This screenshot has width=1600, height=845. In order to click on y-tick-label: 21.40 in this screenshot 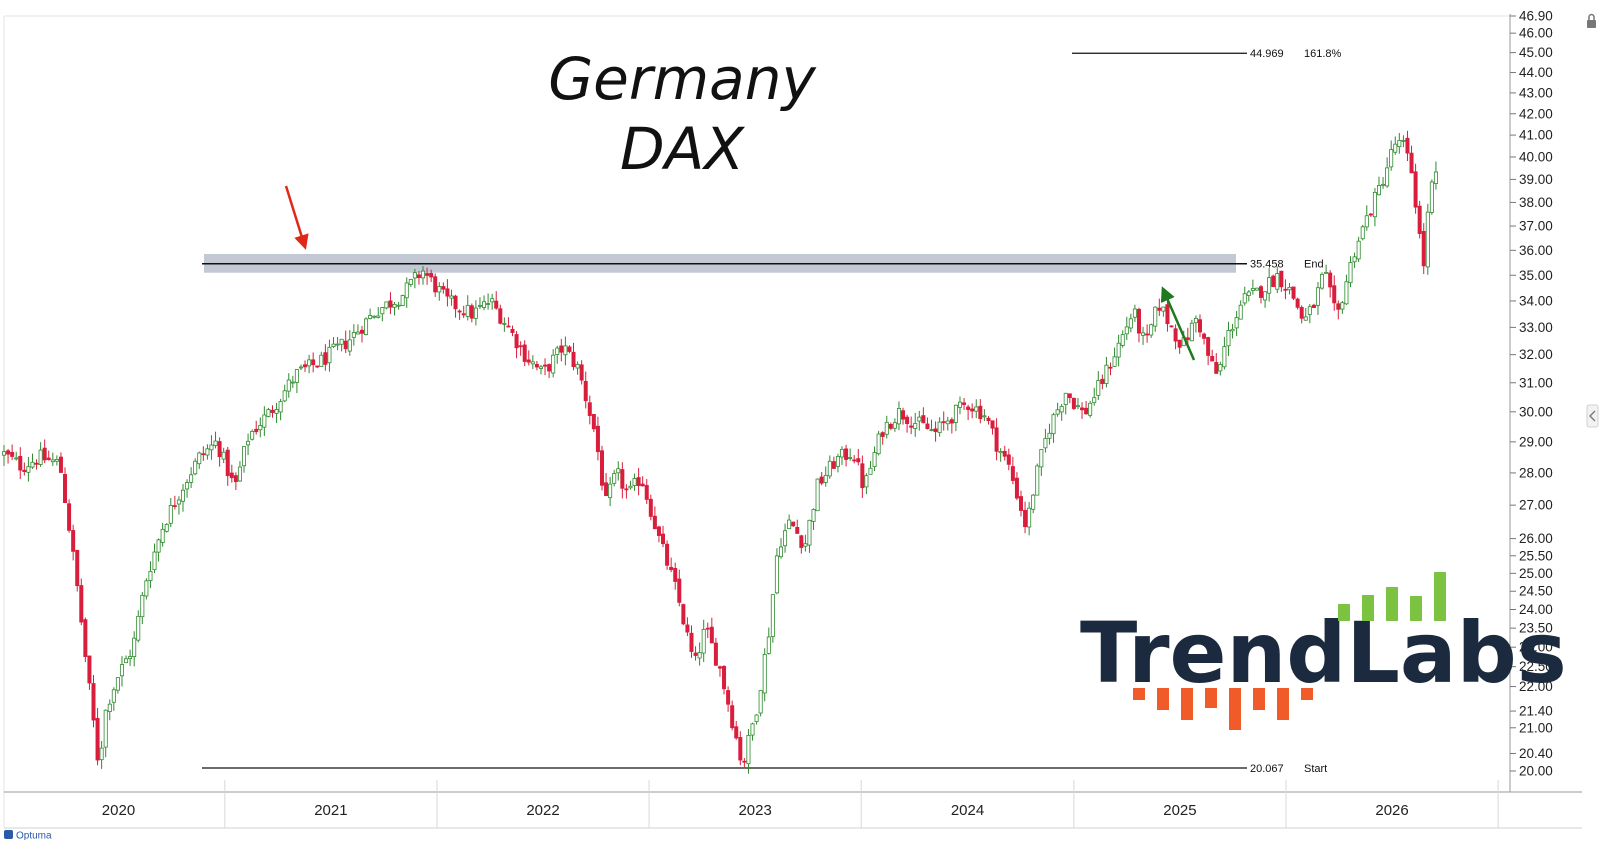, I will do `click(1536, 711)`.